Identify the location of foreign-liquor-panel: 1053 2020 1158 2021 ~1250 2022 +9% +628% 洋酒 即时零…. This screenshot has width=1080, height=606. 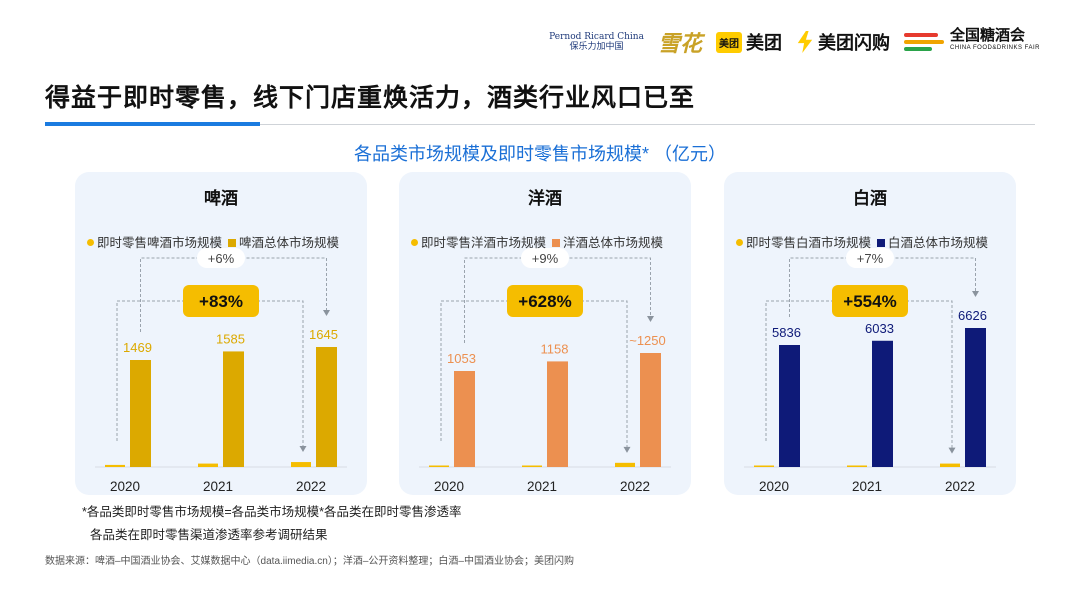
(545, 333).